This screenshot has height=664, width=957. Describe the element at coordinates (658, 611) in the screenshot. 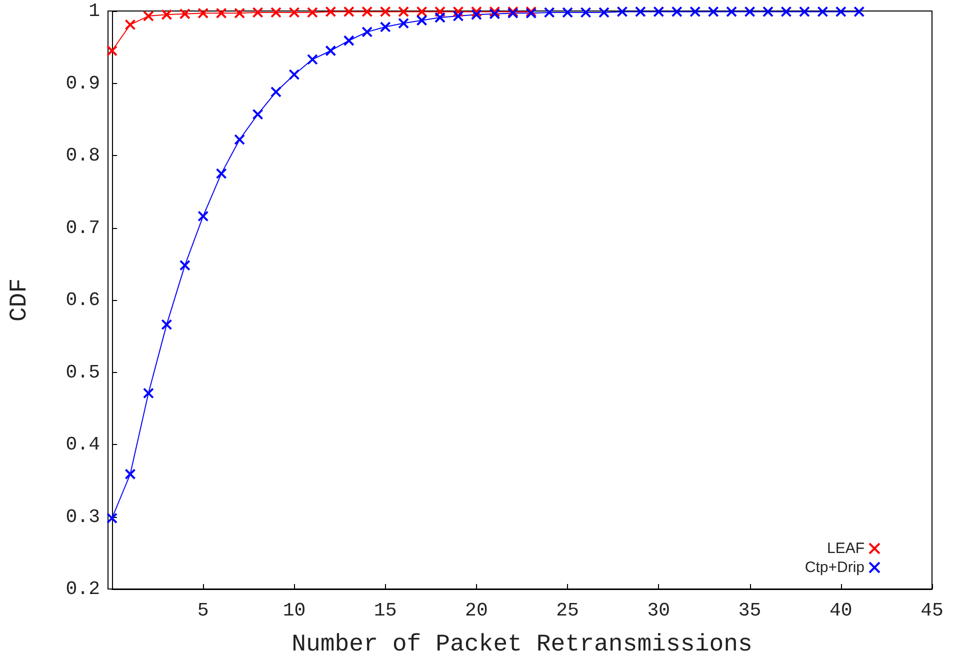

I see `x-tick-label: 30` at that location.